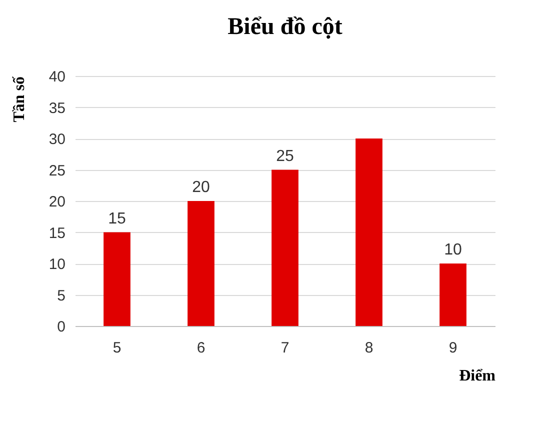 This screenshot has height=421, width=558. Describe the element at coordinates (369, 348) in the screenshot. I see `x-tick-label: 8` at that location.